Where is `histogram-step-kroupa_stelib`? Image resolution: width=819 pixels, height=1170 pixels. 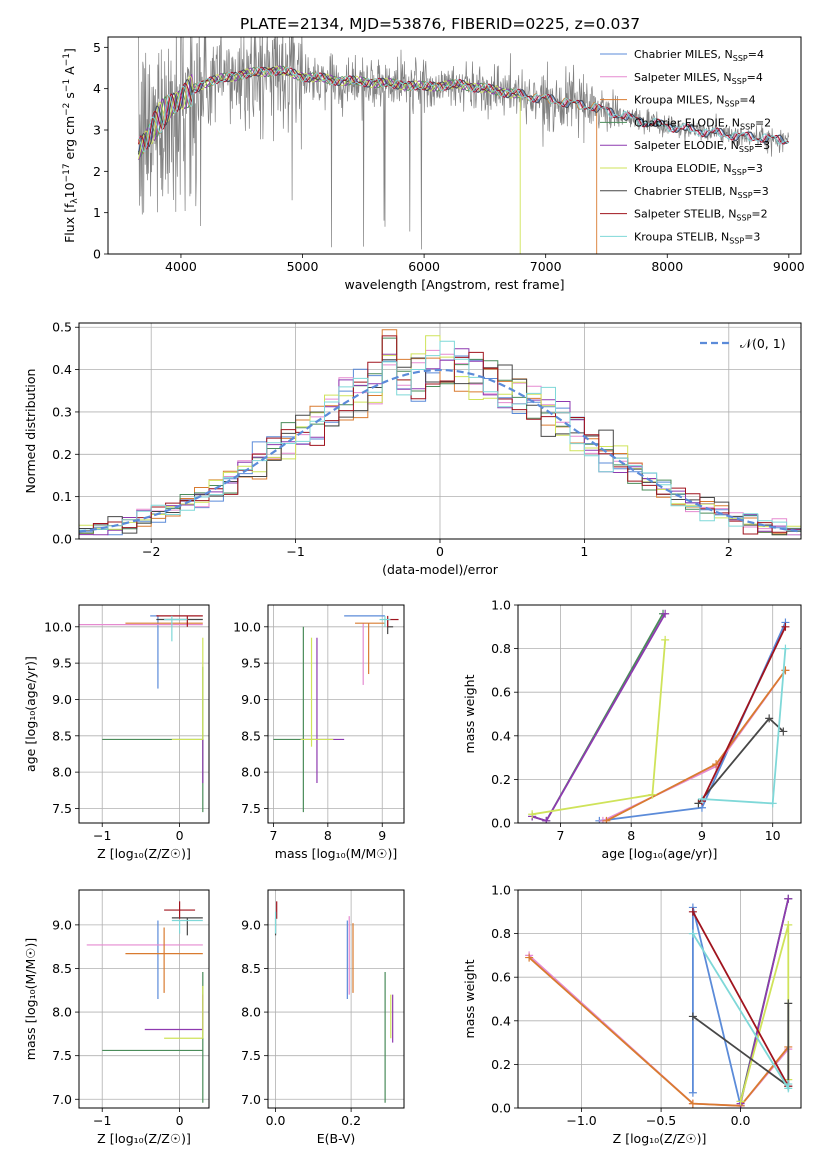
histogram-step-kroupa_stelib is located at coordinates (440, 438).